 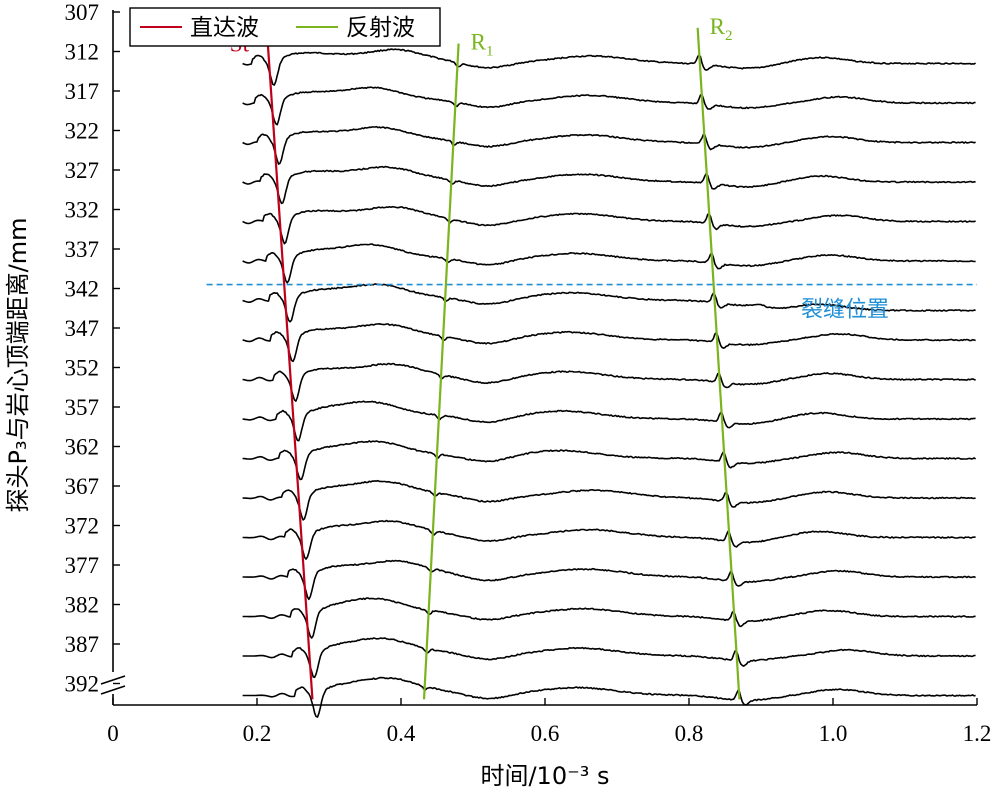 I want to click on y-axis-label: 探头P₃与岩心顶端距离/mm, so click(x=18, y=365).